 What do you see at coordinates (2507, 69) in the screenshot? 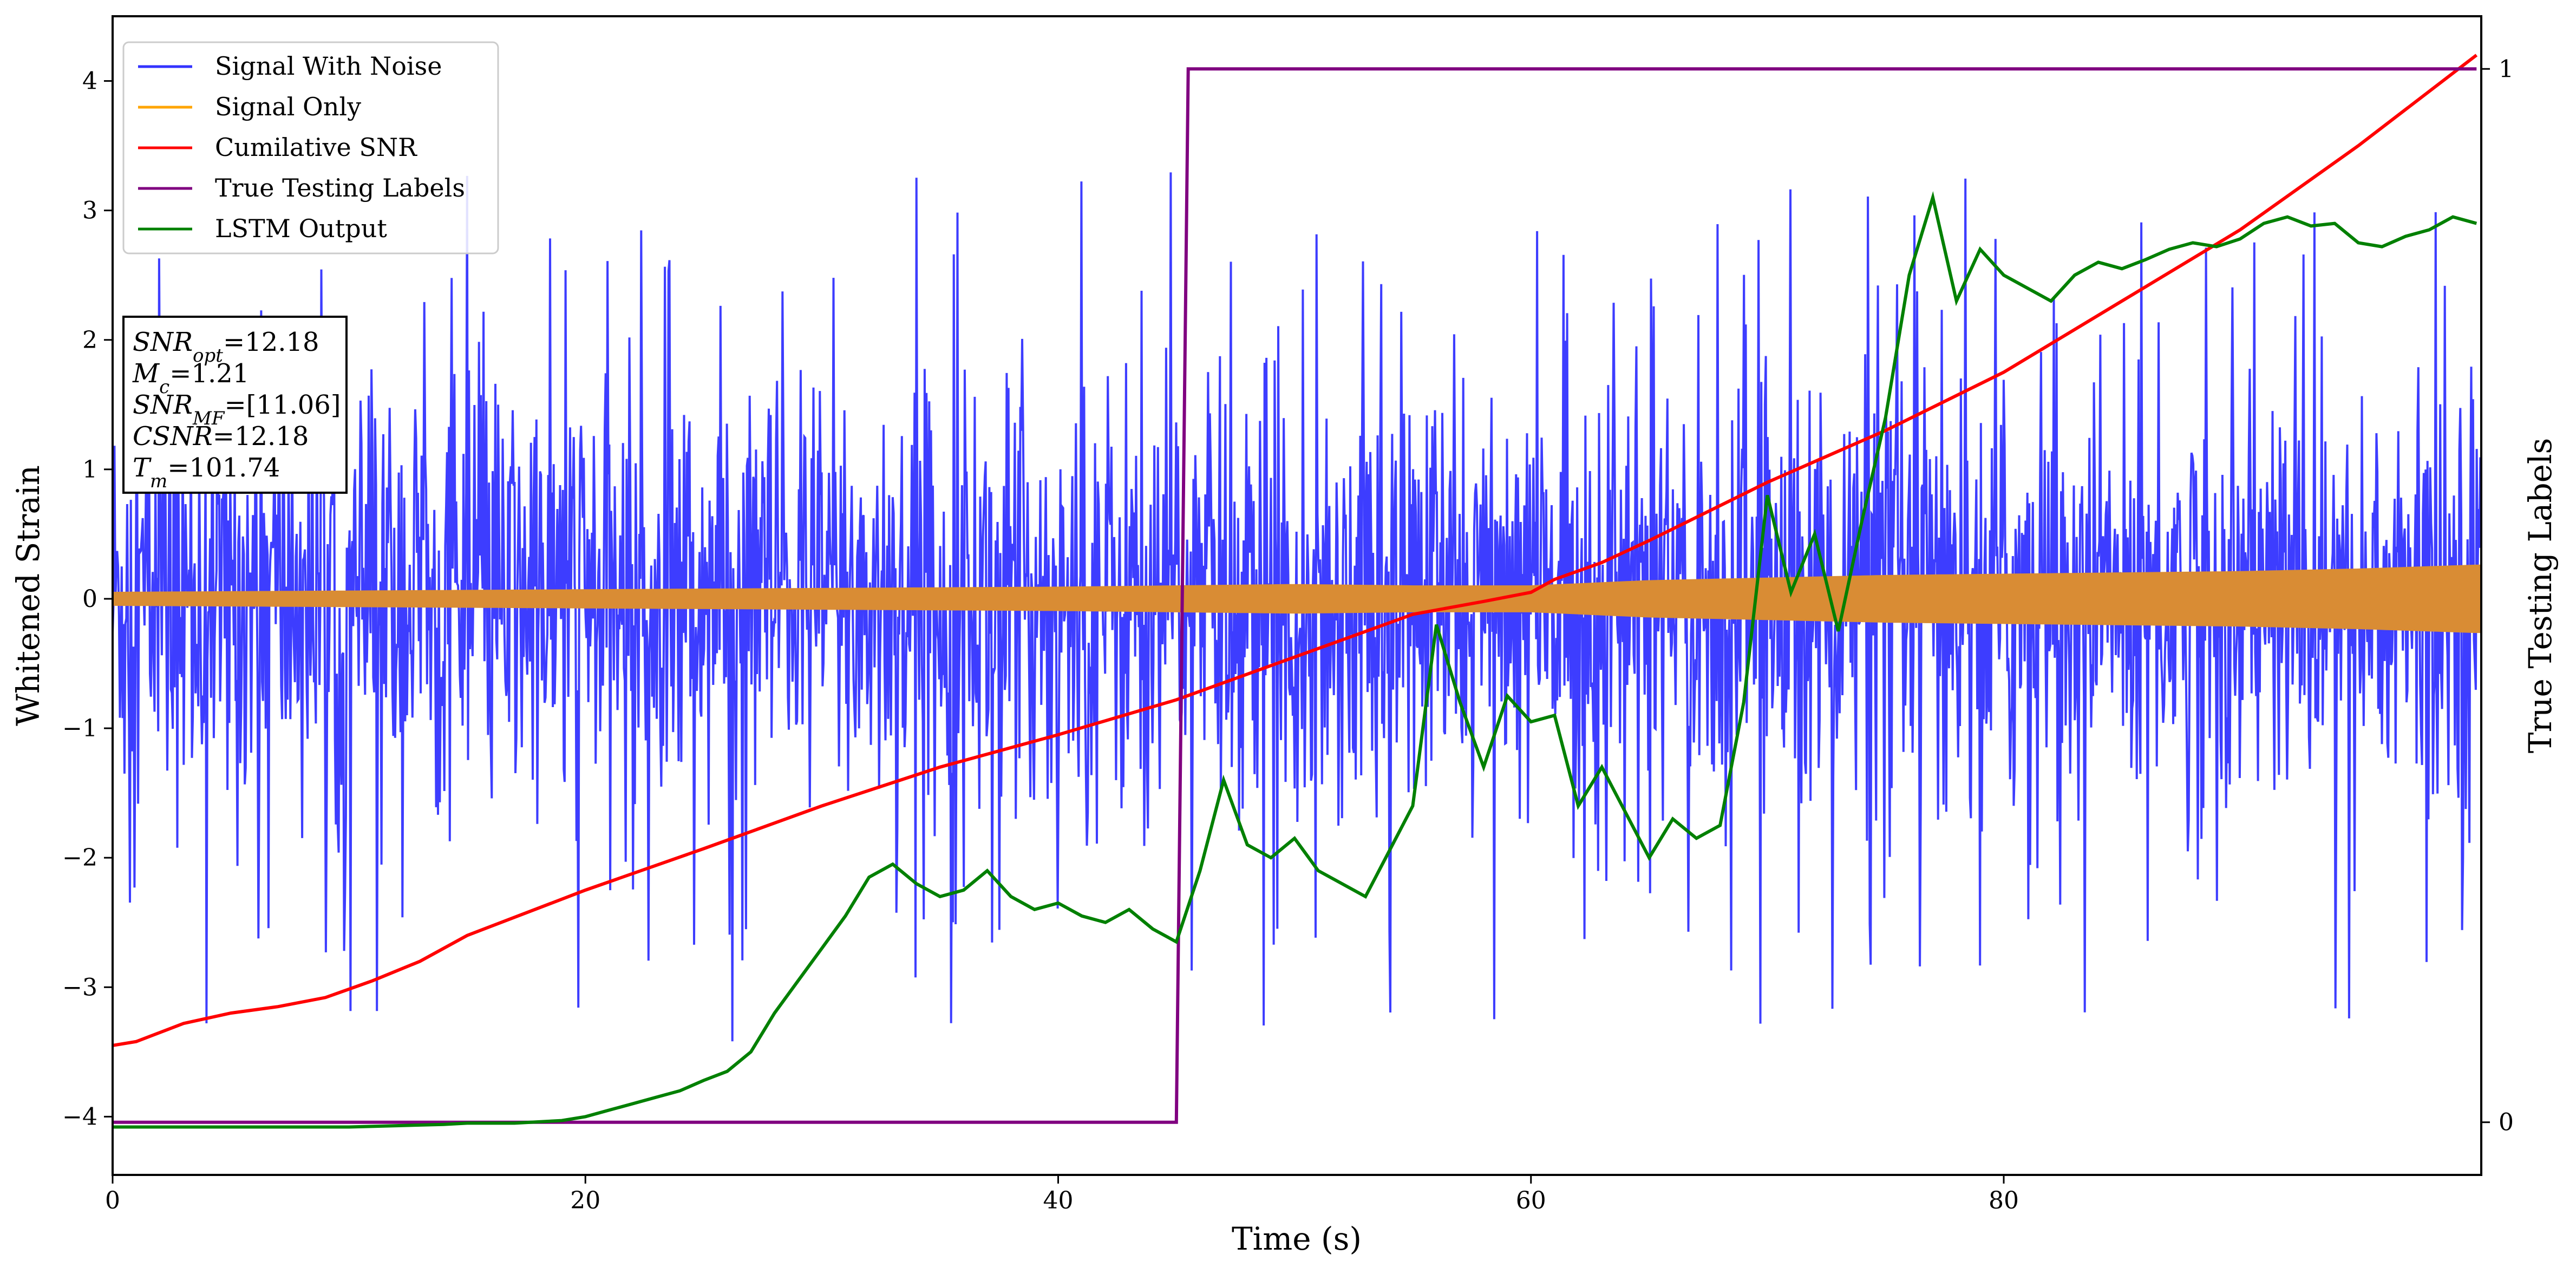
I see `y-right-tick-label: 1` at bounding box center [2507, 69].